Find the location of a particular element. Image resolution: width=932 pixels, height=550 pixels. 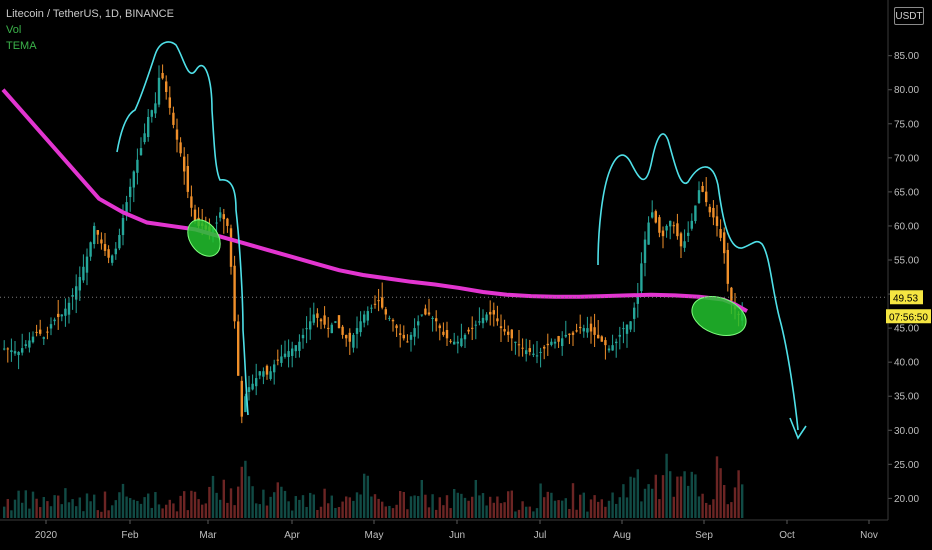

x-tick-label: 2020 is located at coordinates (46, 535).